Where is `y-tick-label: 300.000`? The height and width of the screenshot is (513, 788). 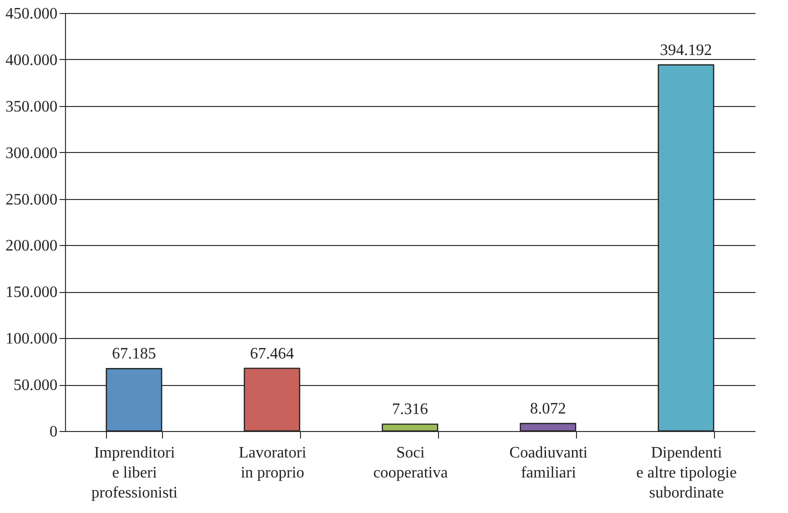
y-tick-label: 300.000 is located at coordinates (32, 153).